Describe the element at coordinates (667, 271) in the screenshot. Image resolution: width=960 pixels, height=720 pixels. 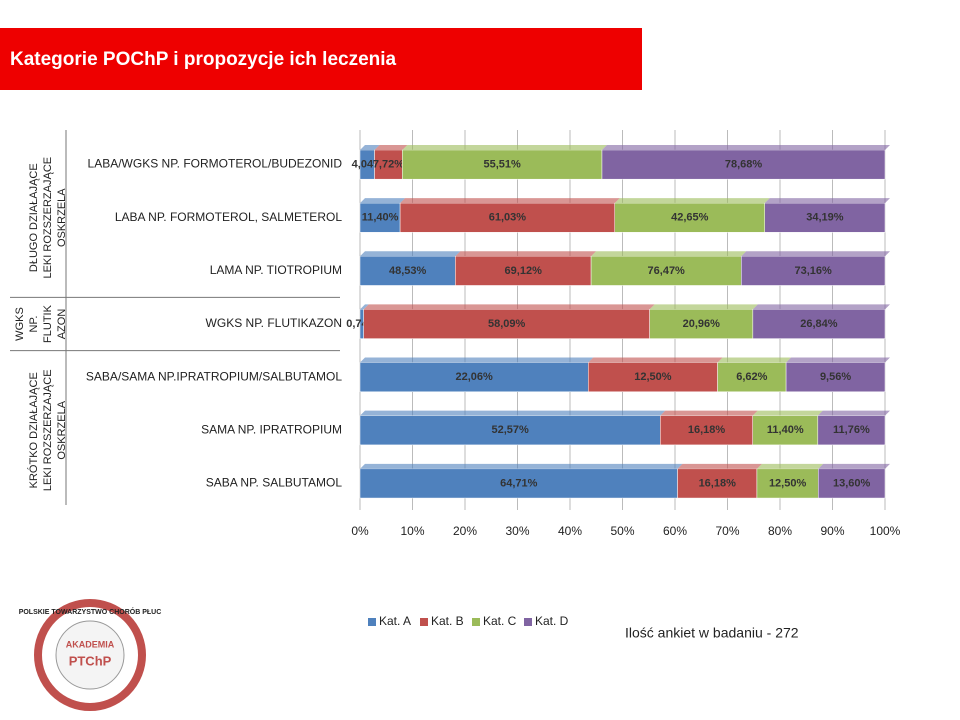
I see `value-label: 76,47%` at that location.